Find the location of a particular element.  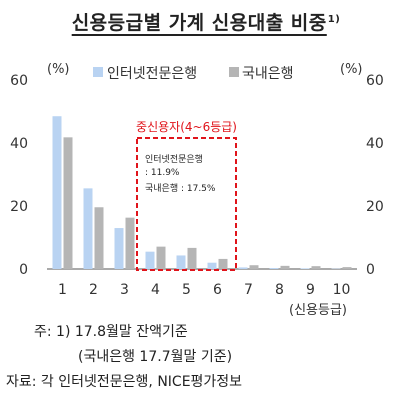

y-tick-right: 20 is located at coordinates (375, 207).